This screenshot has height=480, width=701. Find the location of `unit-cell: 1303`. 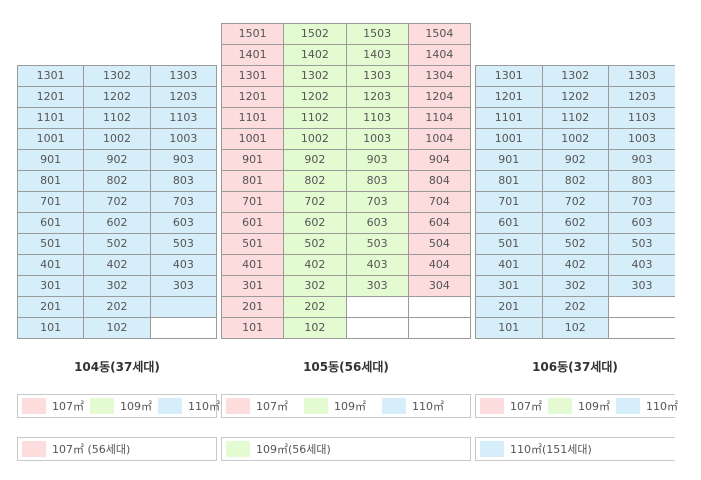

unit-cell: 1303 is located at coordinates (183, 76).